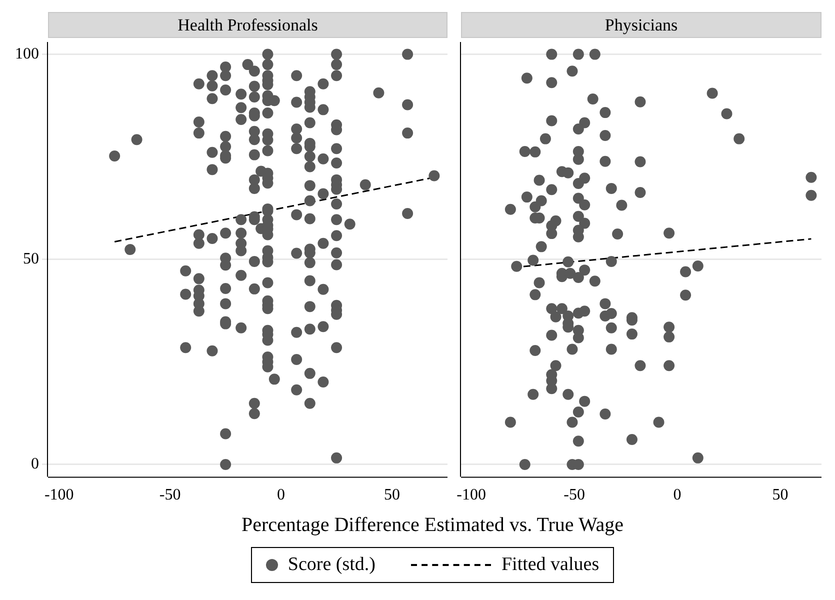  I want to click on legend-label: Fitted values, so click(550, 565).